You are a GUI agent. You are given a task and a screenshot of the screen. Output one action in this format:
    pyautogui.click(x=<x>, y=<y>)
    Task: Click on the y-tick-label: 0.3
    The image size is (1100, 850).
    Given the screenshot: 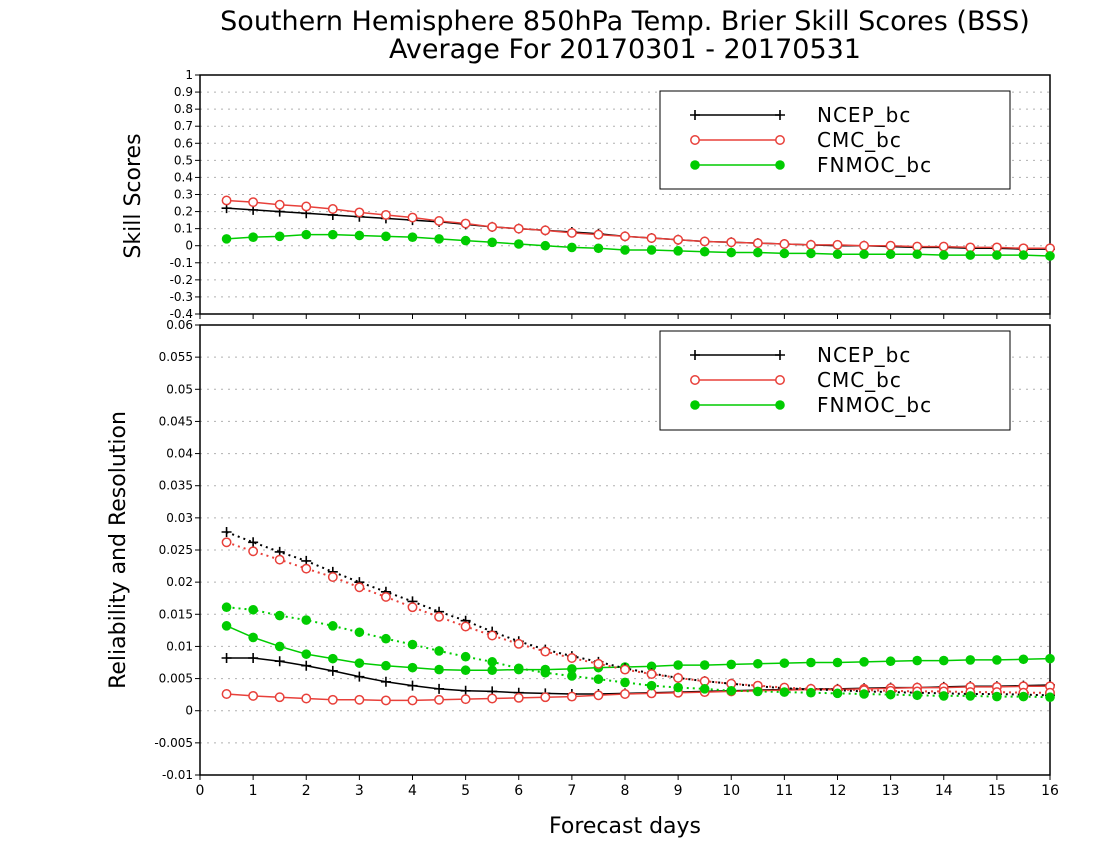 What is the action you would take?
    pyautogui.click(x=183, y=195)
    